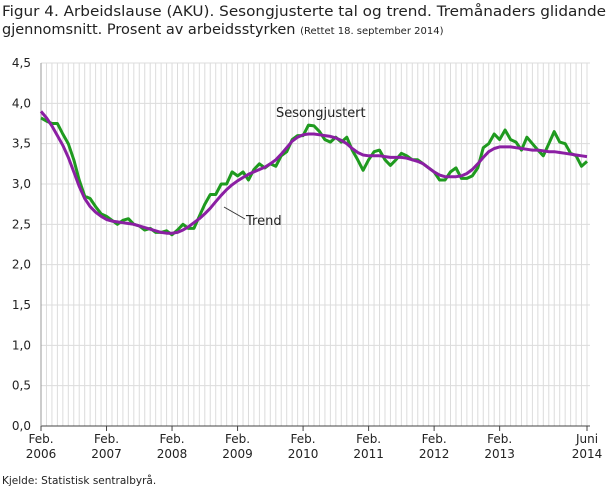 The image size is (610, 492). Describe the element at coordinates (21, 386) in the screenshot. I see `y-tick-label: 0,5` at that location.